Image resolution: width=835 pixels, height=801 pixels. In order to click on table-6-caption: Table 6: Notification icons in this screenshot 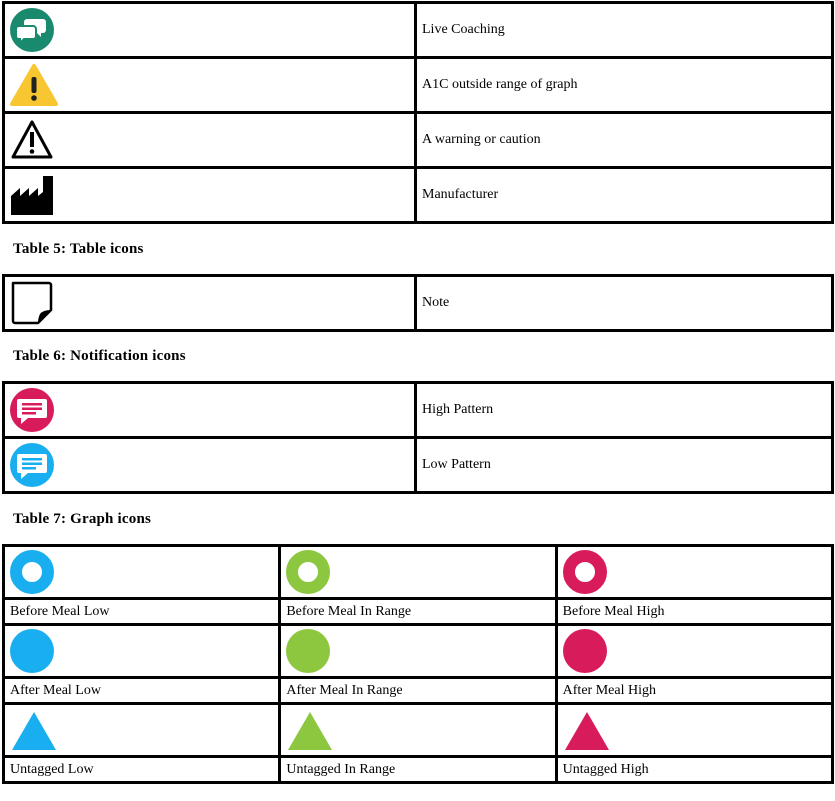, I will do `click(99, 356)`.